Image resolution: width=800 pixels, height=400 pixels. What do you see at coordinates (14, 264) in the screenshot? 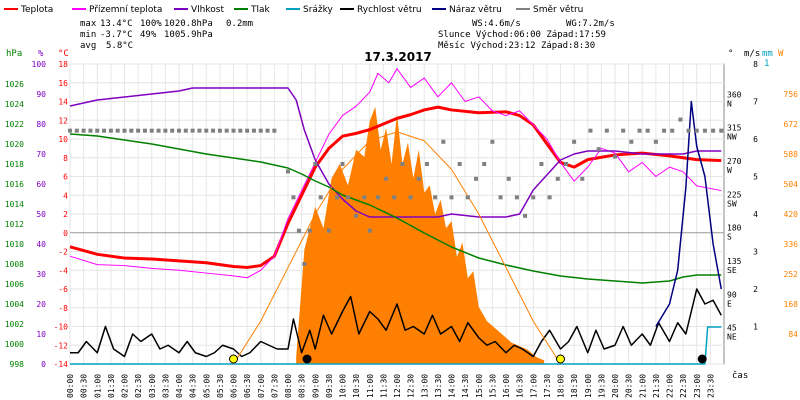
I see `tick-label: 1008` at bounding box center [14, 264].